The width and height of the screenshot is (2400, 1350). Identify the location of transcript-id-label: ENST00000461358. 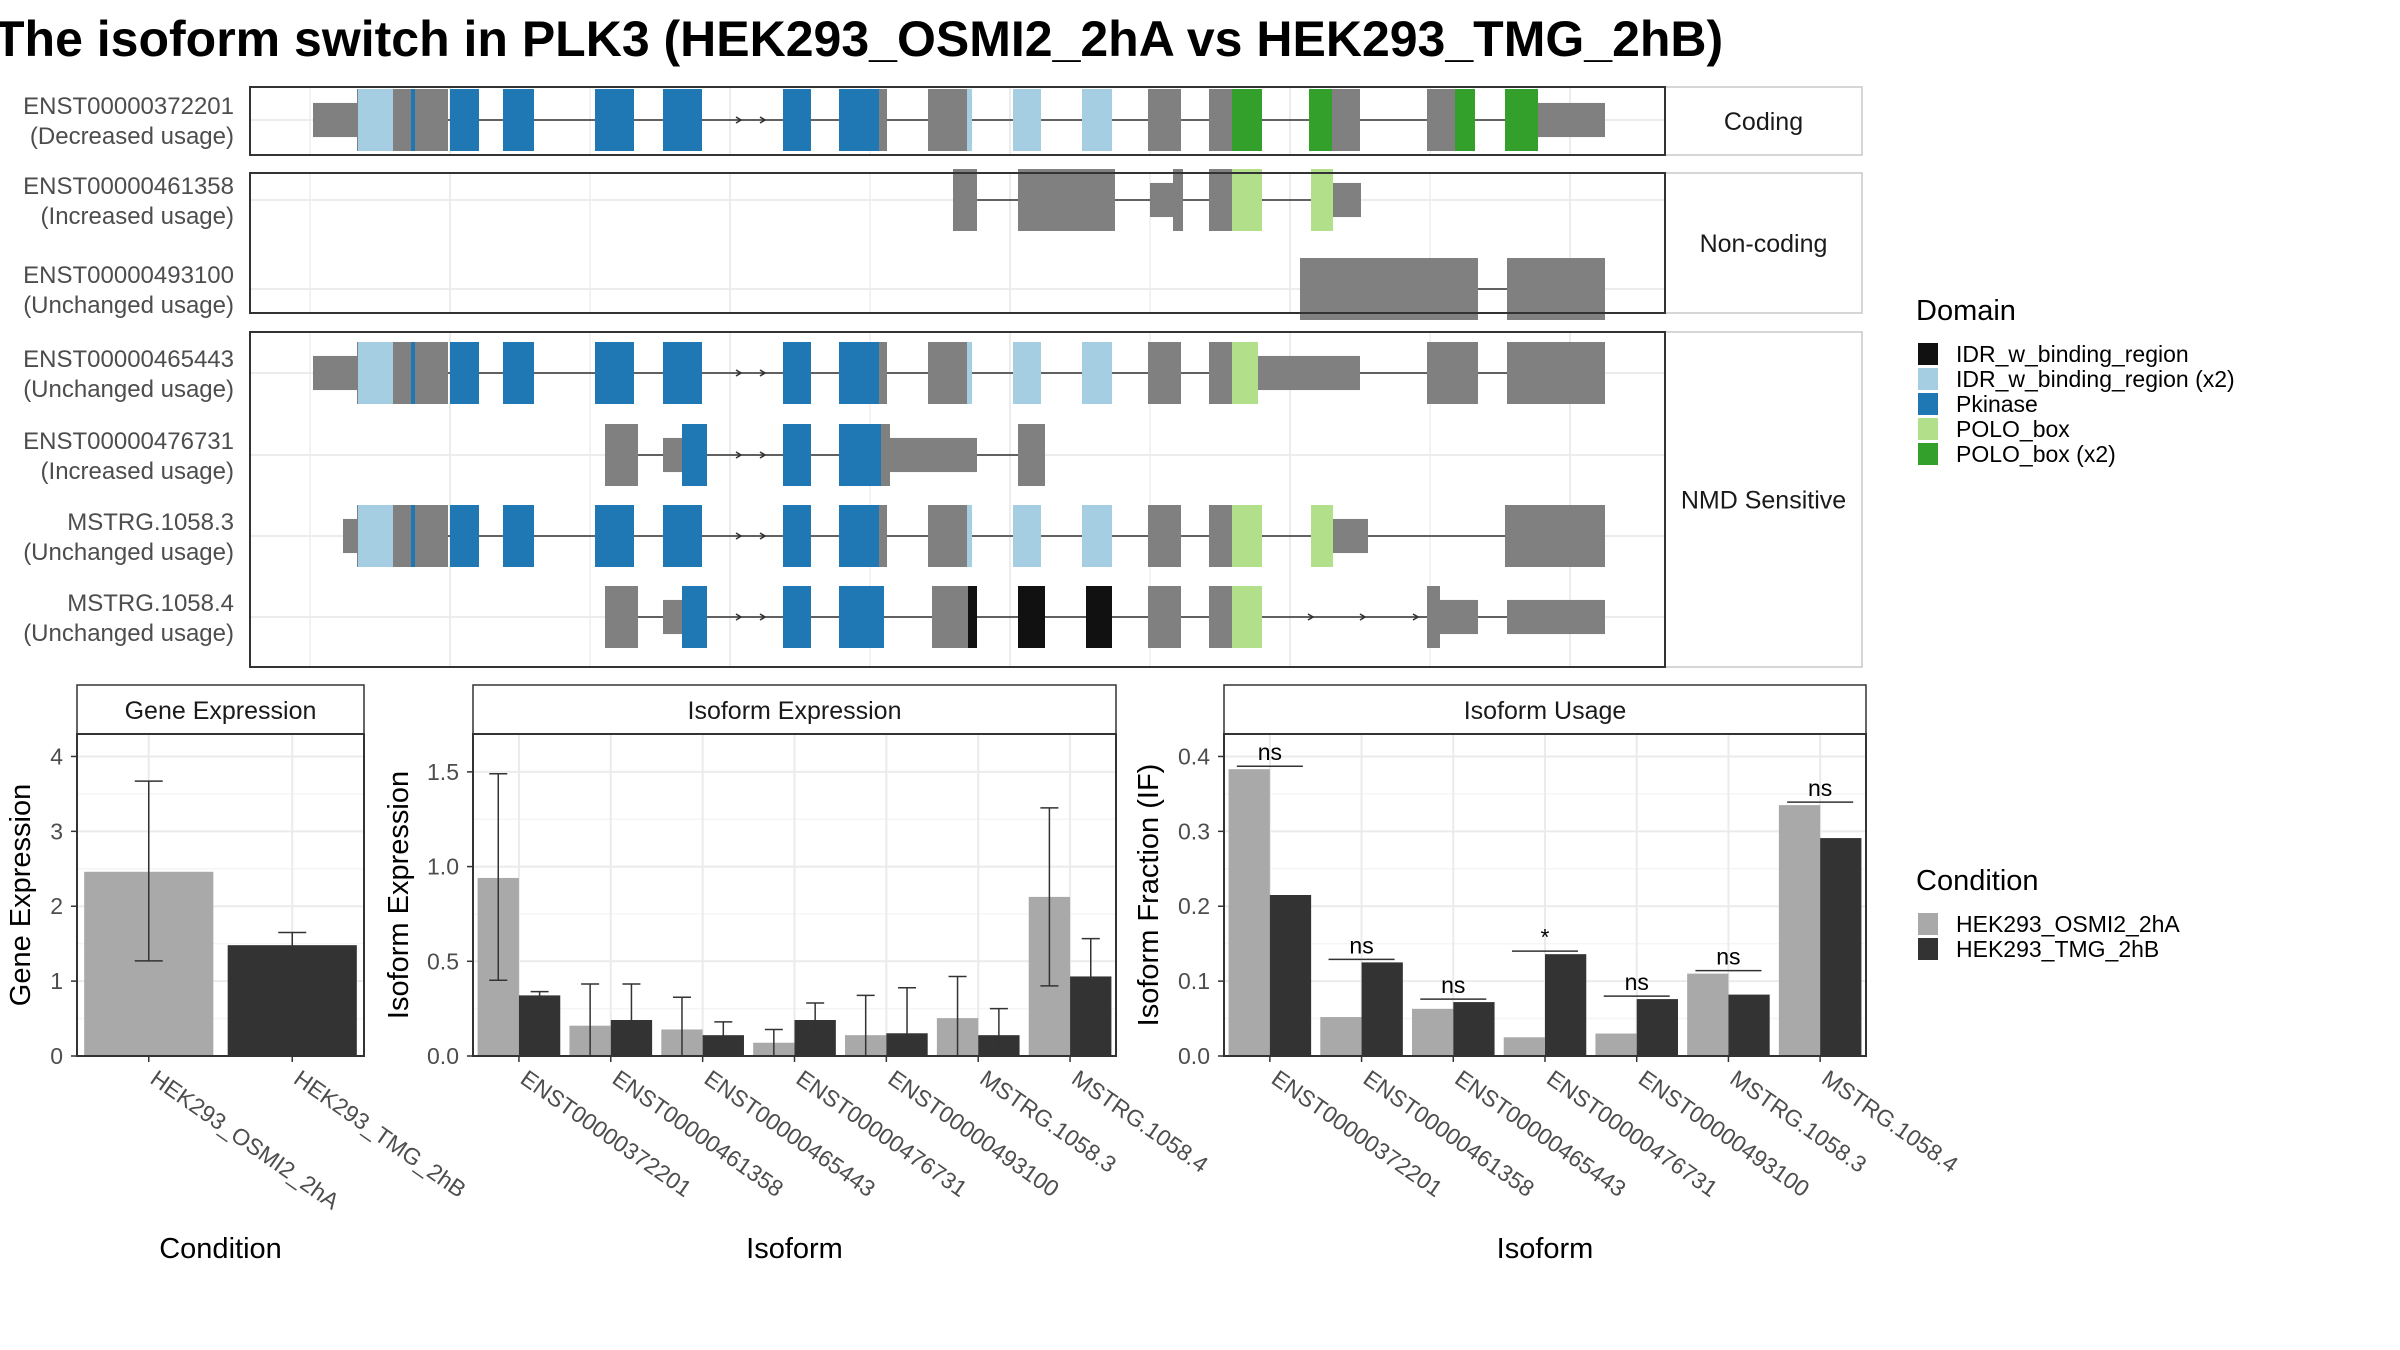
(128, 186).